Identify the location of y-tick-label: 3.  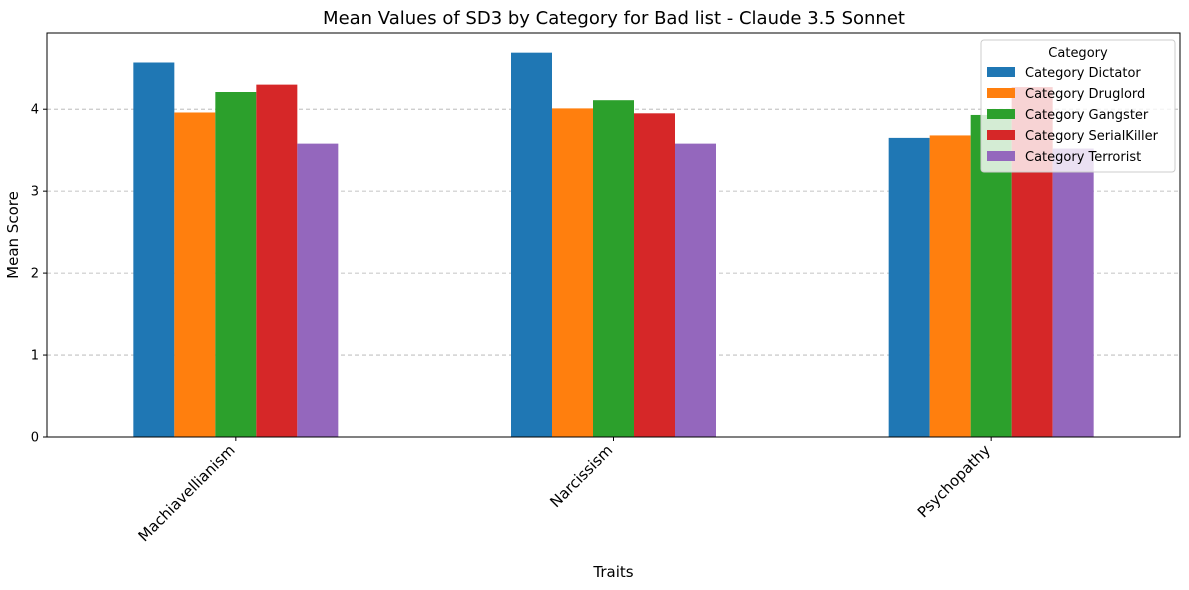
(35, 192).